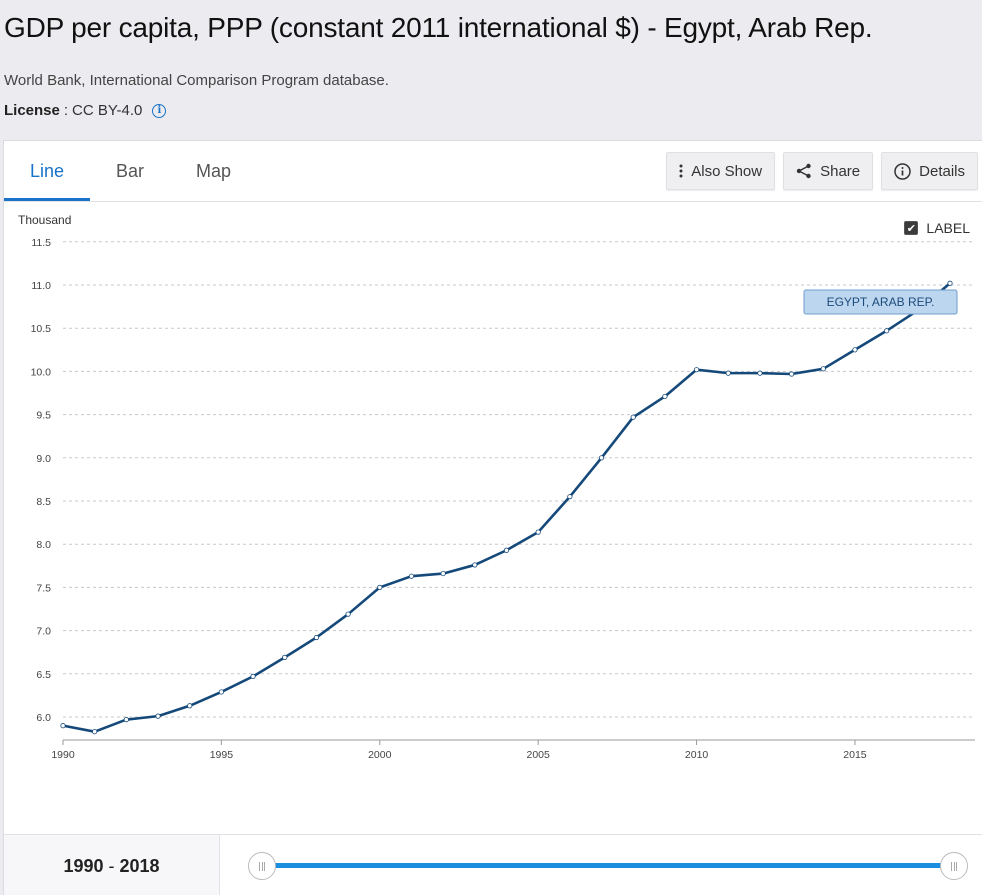 The height and width of the screenshot is (895, 982). I want to click on series-label-text: EGYPT, ARAB REP., so click(881, 302).